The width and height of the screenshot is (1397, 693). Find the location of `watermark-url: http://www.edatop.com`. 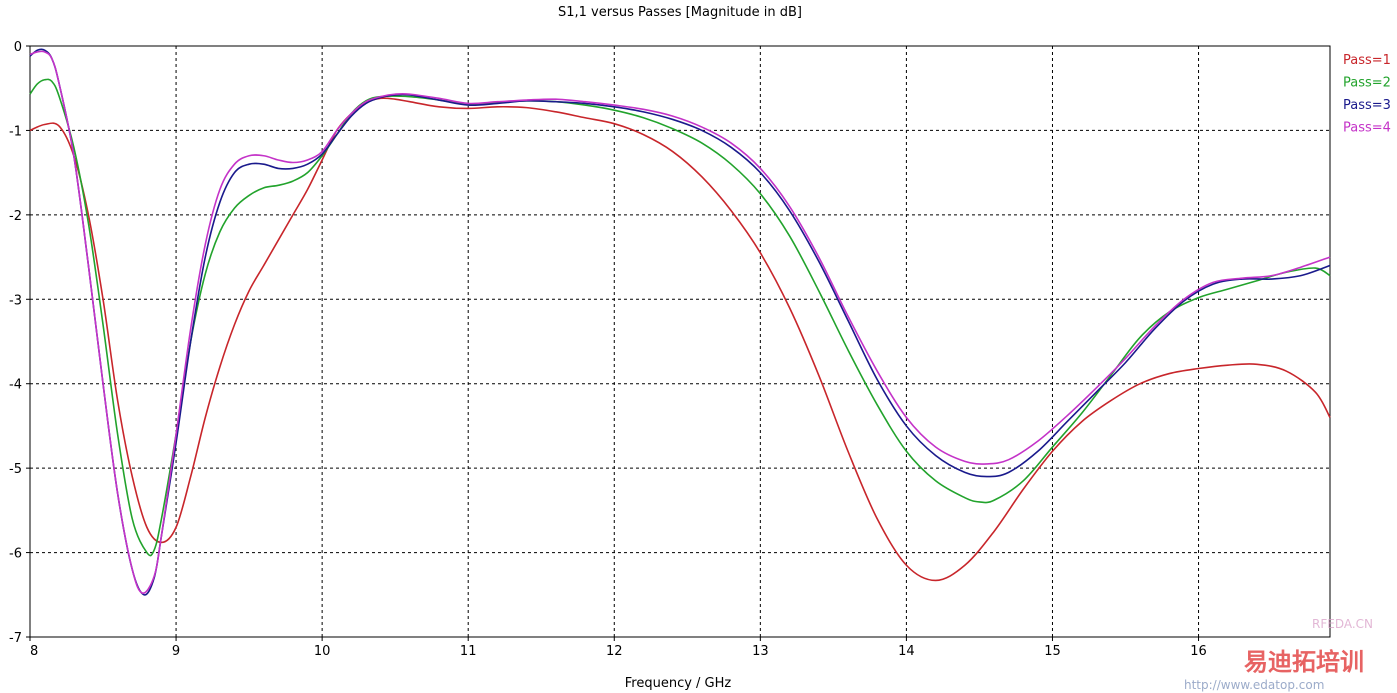

watermark-url: http://www.edatop.com is located at coordinates (1254, 685).